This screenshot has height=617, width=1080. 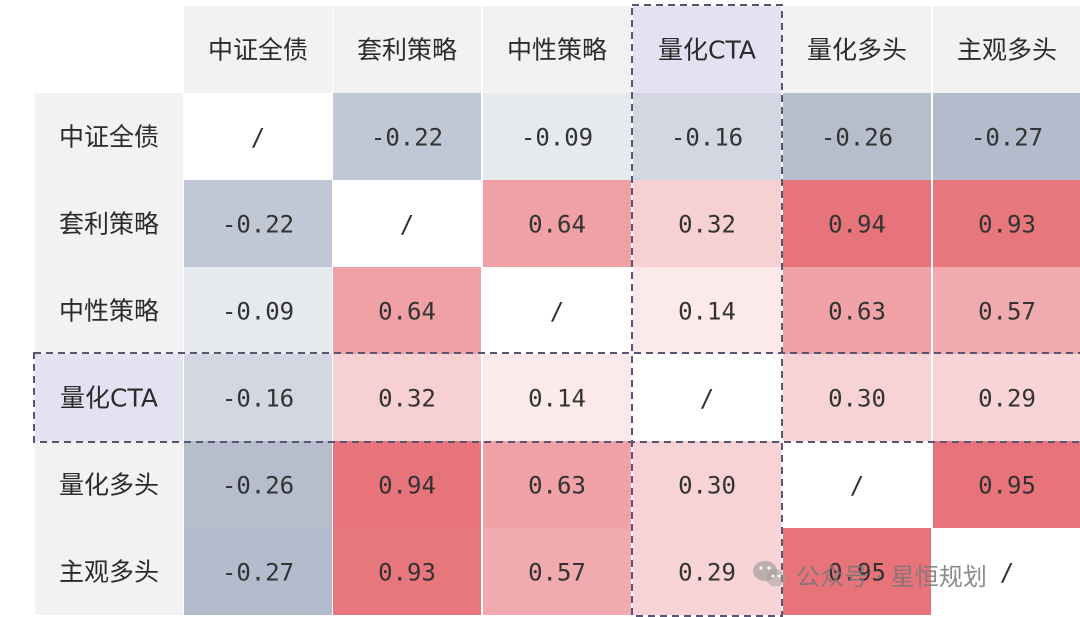 I want to click on highlight-column-frame, so click(x=707, y=310).